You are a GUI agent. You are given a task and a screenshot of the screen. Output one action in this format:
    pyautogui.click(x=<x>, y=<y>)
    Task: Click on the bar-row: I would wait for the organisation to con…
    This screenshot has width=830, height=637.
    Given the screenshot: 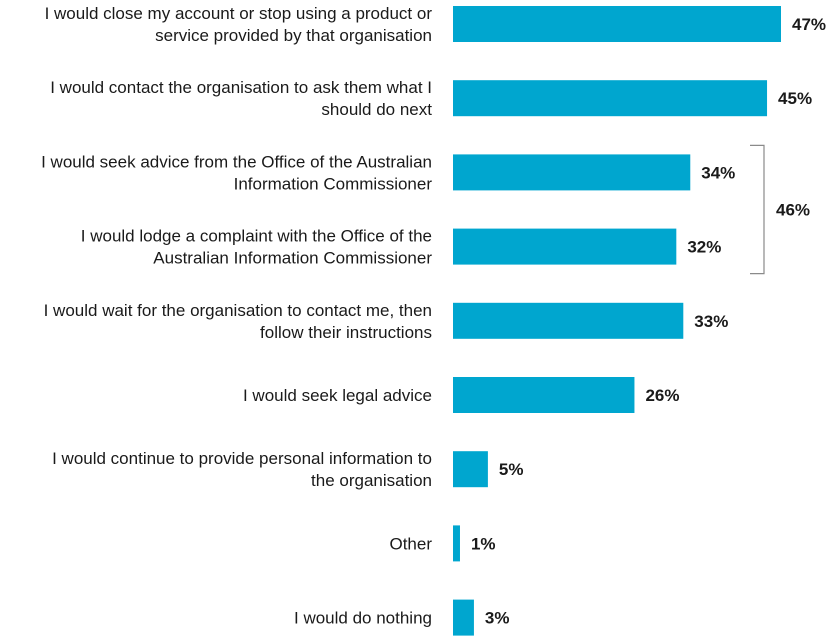 What is the action you would take?
    pyautogui.click(x=386, y=321)
    